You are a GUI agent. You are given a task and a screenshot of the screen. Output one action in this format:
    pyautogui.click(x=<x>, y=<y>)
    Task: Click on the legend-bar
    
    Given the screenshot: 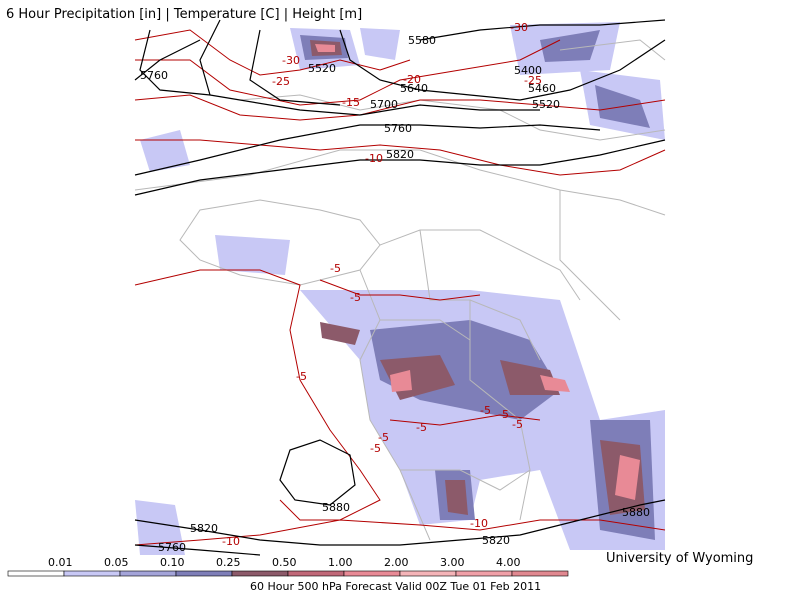 What is the action you would take?
    pyautogui.click(x=288, y=573)
    